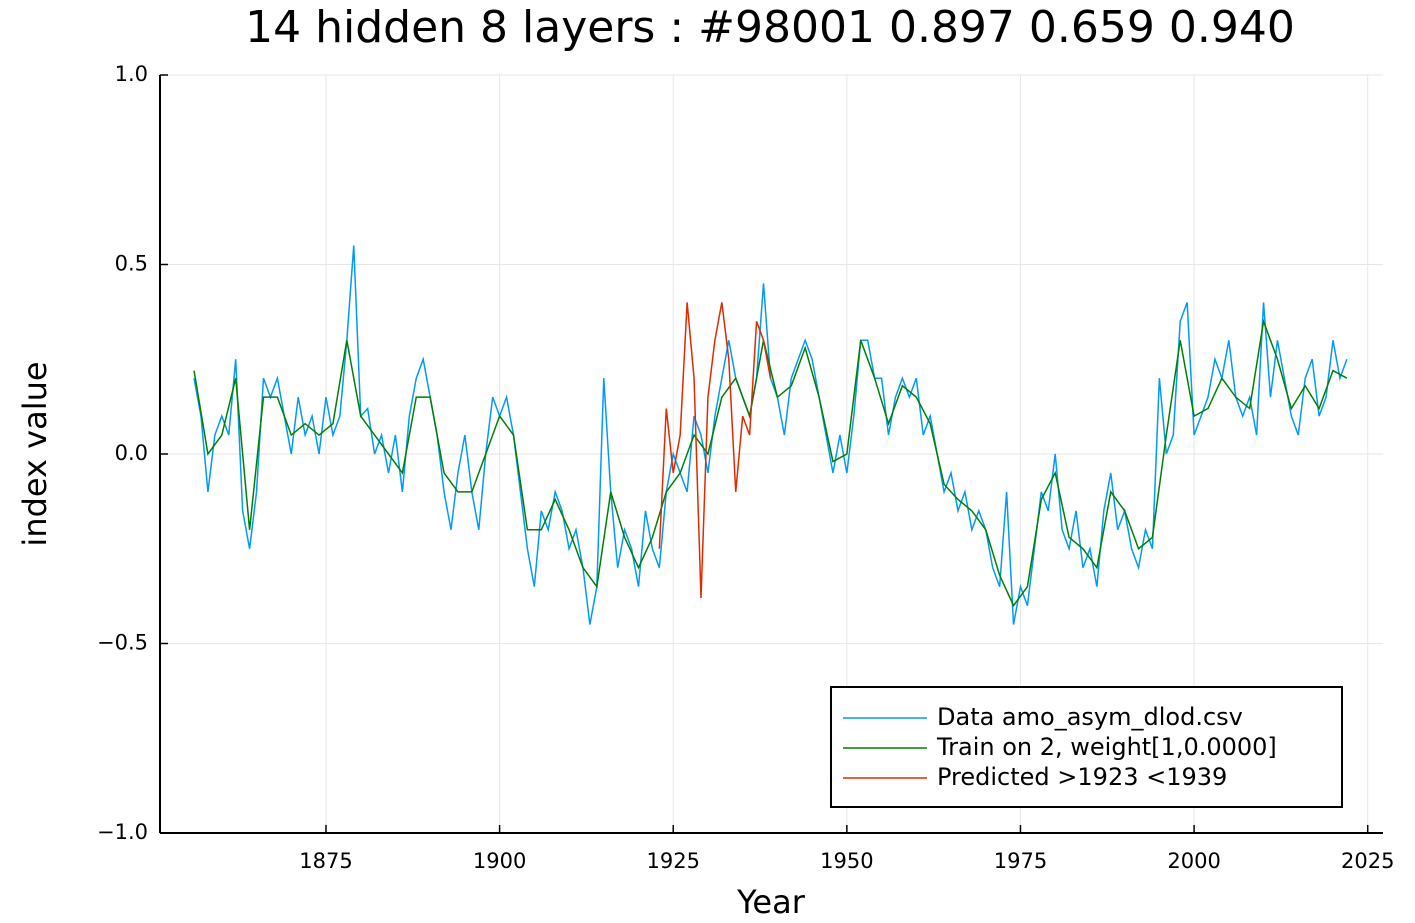 This screenshot has height=923, width=1415. Describe the element at coordinates (846, 861) in the screenshot. I see `x-tick-label: 1950` at that location.